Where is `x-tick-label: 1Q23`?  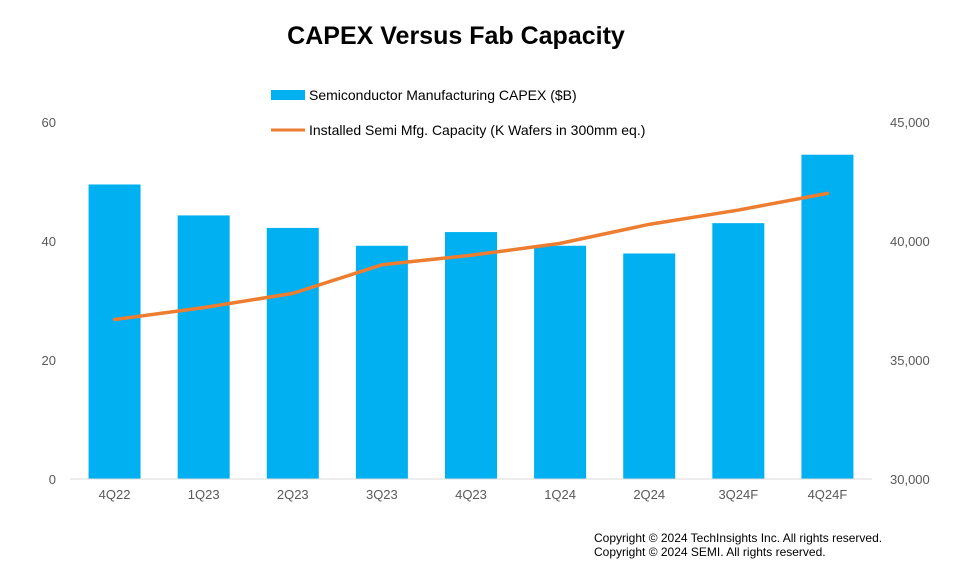 x-tick-label: 1Q23 is located at coordinates (204, 494).